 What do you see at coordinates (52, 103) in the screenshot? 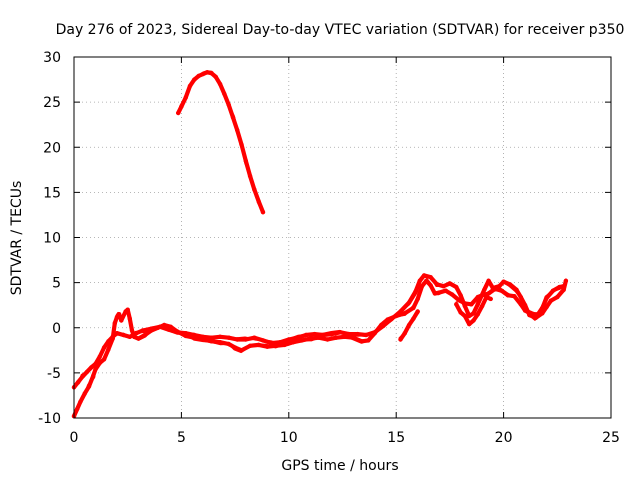
I see `y-tick-label: 25` at bounding box center [52, 103].